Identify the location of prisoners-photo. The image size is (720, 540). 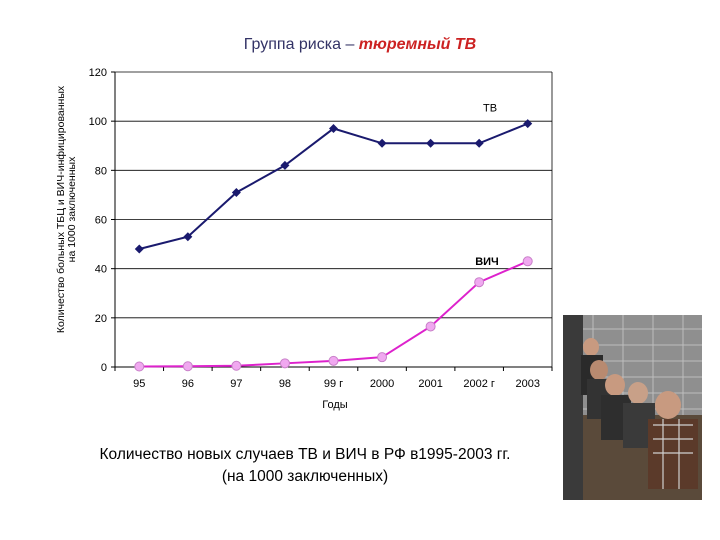
(632, 407).